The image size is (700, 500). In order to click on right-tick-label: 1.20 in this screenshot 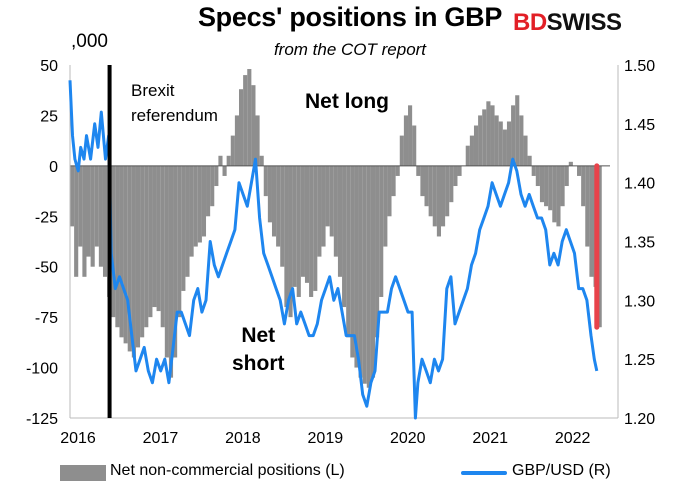, I will do `click(639, 419)`.